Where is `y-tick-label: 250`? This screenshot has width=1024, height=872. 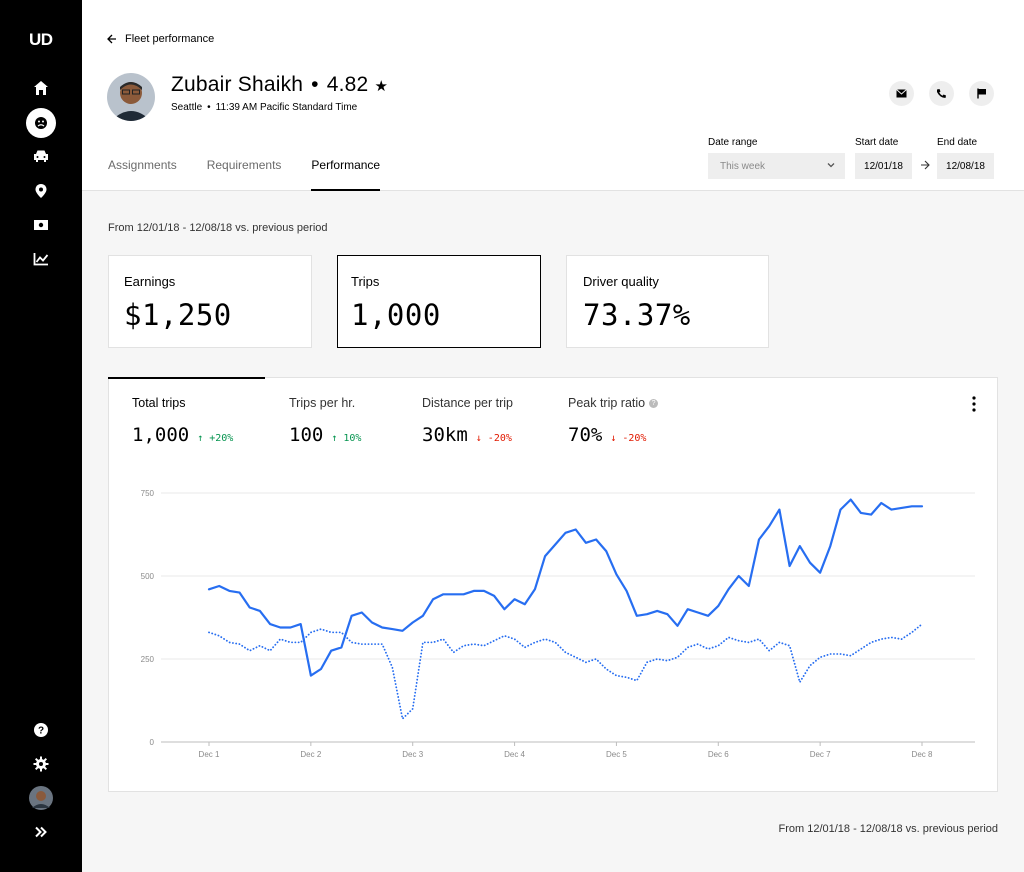
y-tick-label: 250 is located at coordinates (148, 659).